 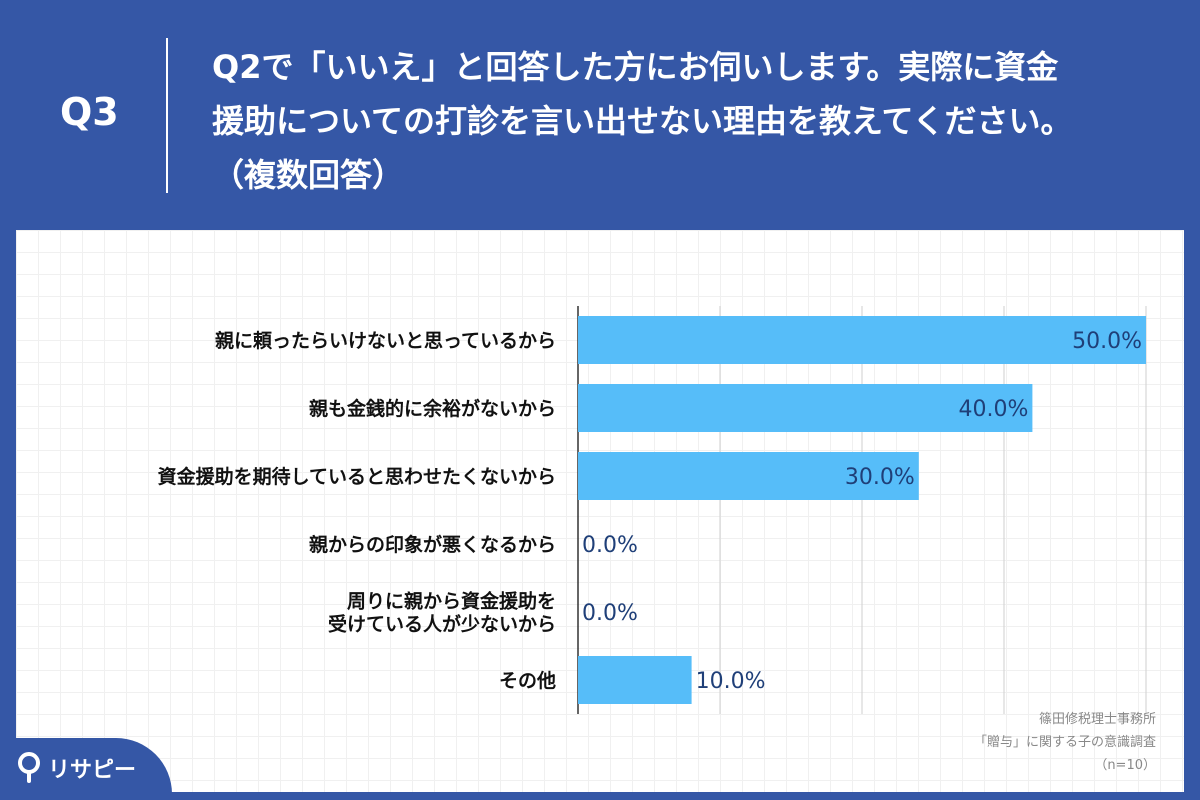 What do you see at coordinates (432, 544) in the screenshot?
I see `category-label: 親からの印象が悪くなるから` at bounding box center [432, 544].